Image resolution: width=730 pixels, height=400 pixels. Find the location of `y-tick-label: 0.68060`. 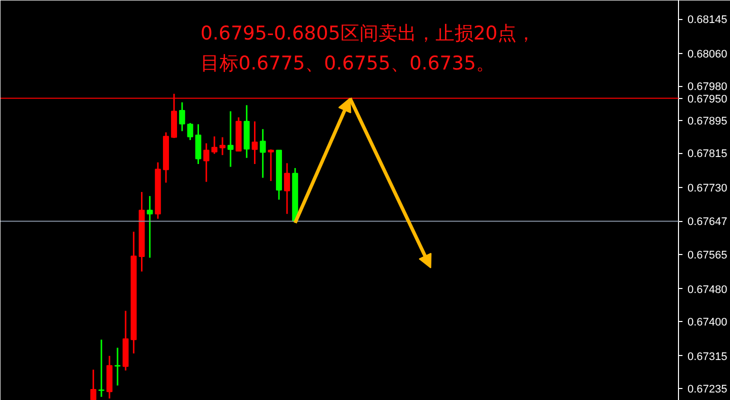

y-tick-label: 0.68060 is located at coordinates (708, 54).